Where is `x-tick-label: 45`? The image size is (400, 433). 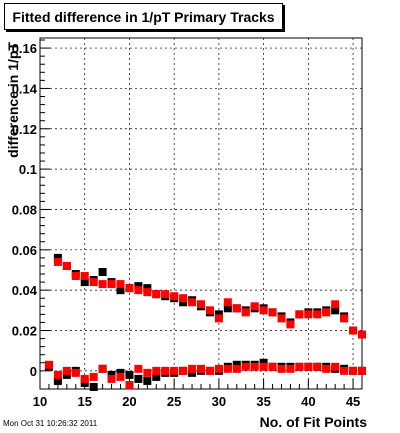 x-tick-label: 45 is located at coordinates (353, 401).